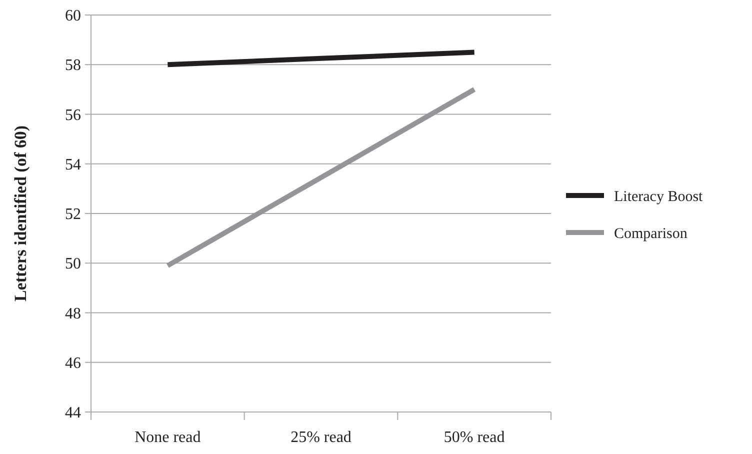  What do you see at coordinates (167, 437) in the screenshot?
I see `x-tick-label: None read` at bounding box center [167, 437].